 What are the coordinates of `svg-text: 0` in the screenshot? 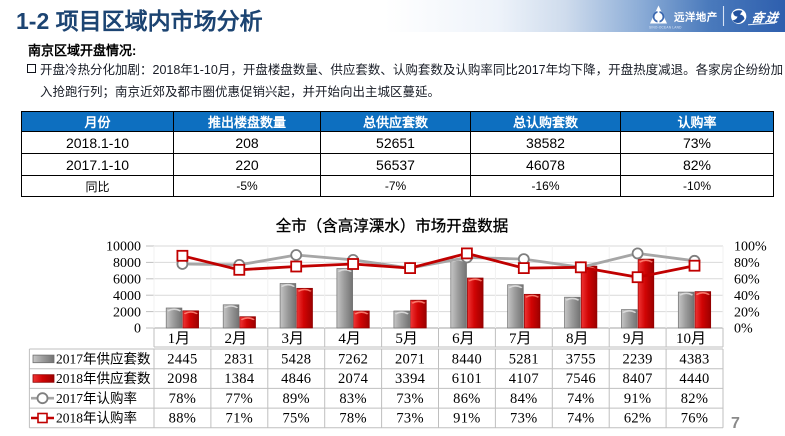 It's located at (137, 329).